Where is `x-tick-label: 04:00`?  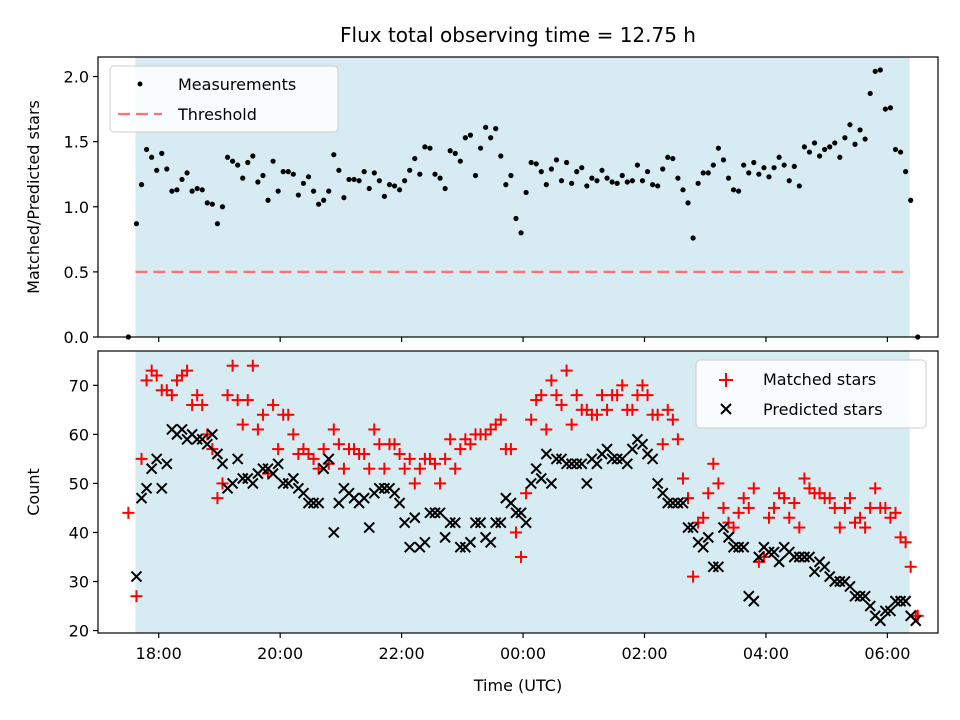
x-tick-label: 04:00 is located at coordinates (766, 653).